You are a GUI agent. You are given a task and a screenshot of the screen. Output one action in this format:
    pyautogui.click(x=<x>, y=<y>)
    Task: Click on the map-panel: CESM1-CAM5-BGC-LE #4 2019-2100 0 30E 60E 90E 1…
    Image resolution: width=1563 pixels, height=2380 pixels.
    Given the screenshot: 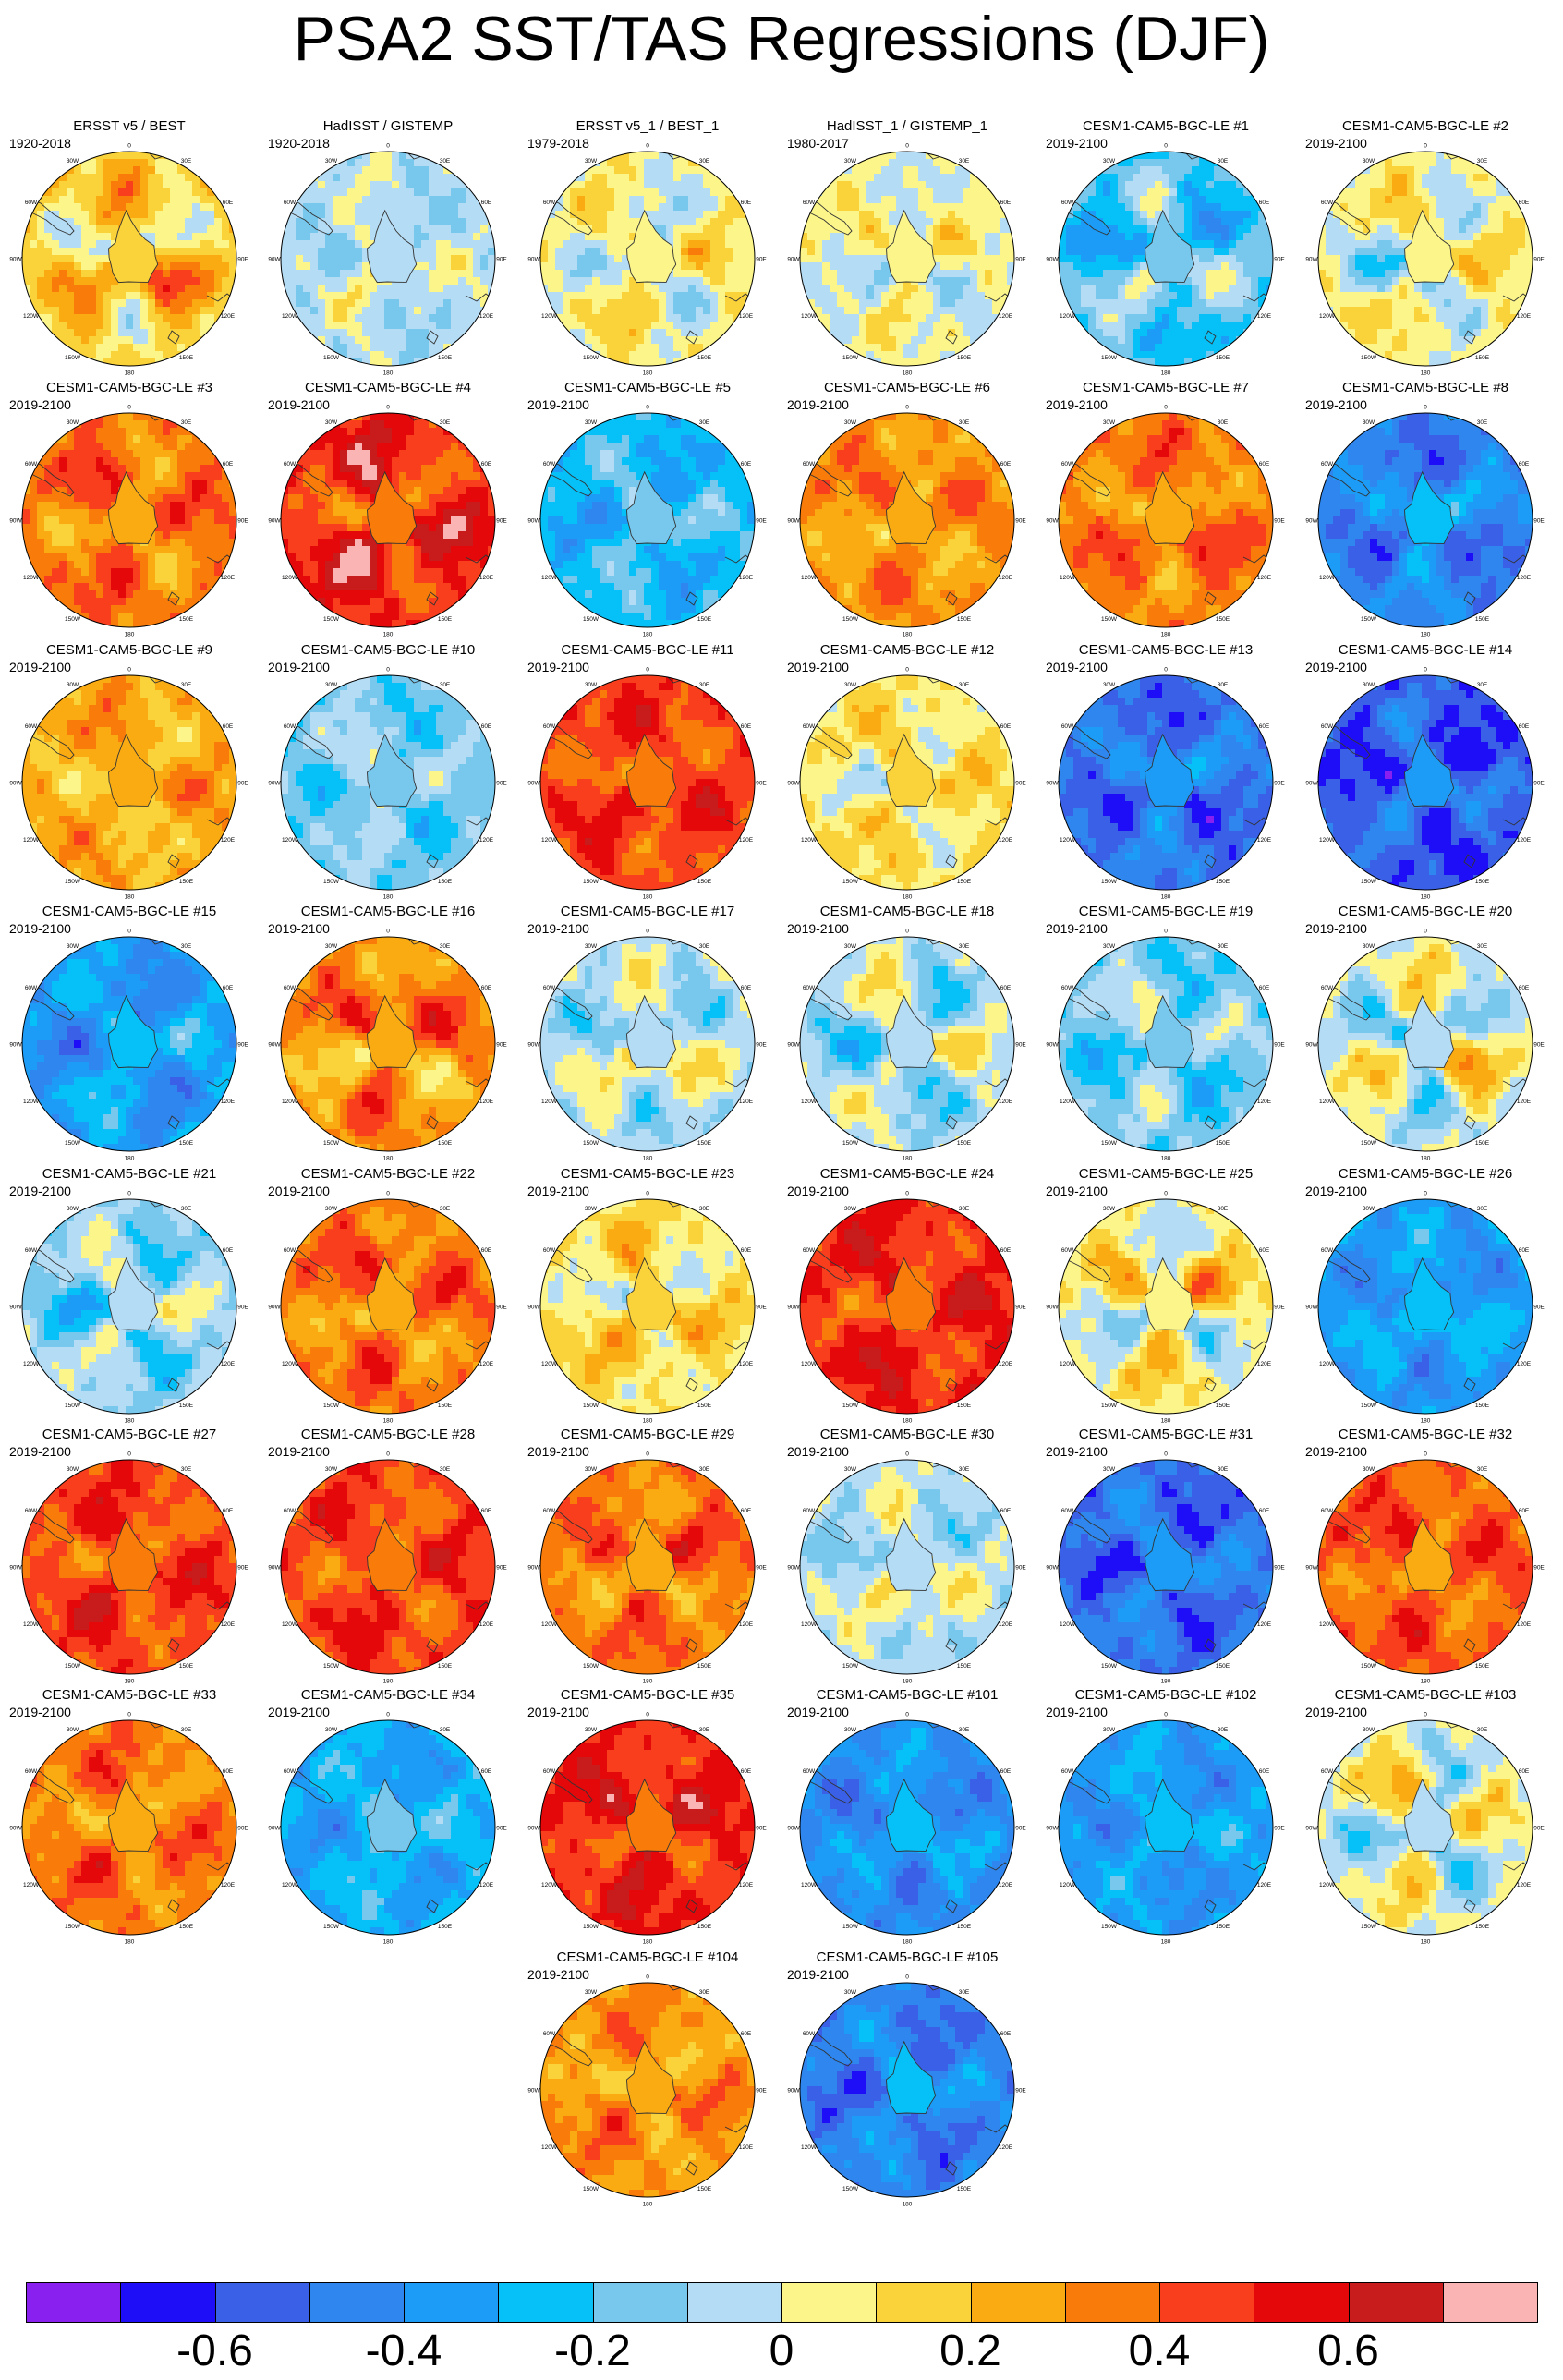 What is the action you would take?
    pyautogui.click(x=388, y=510)
    